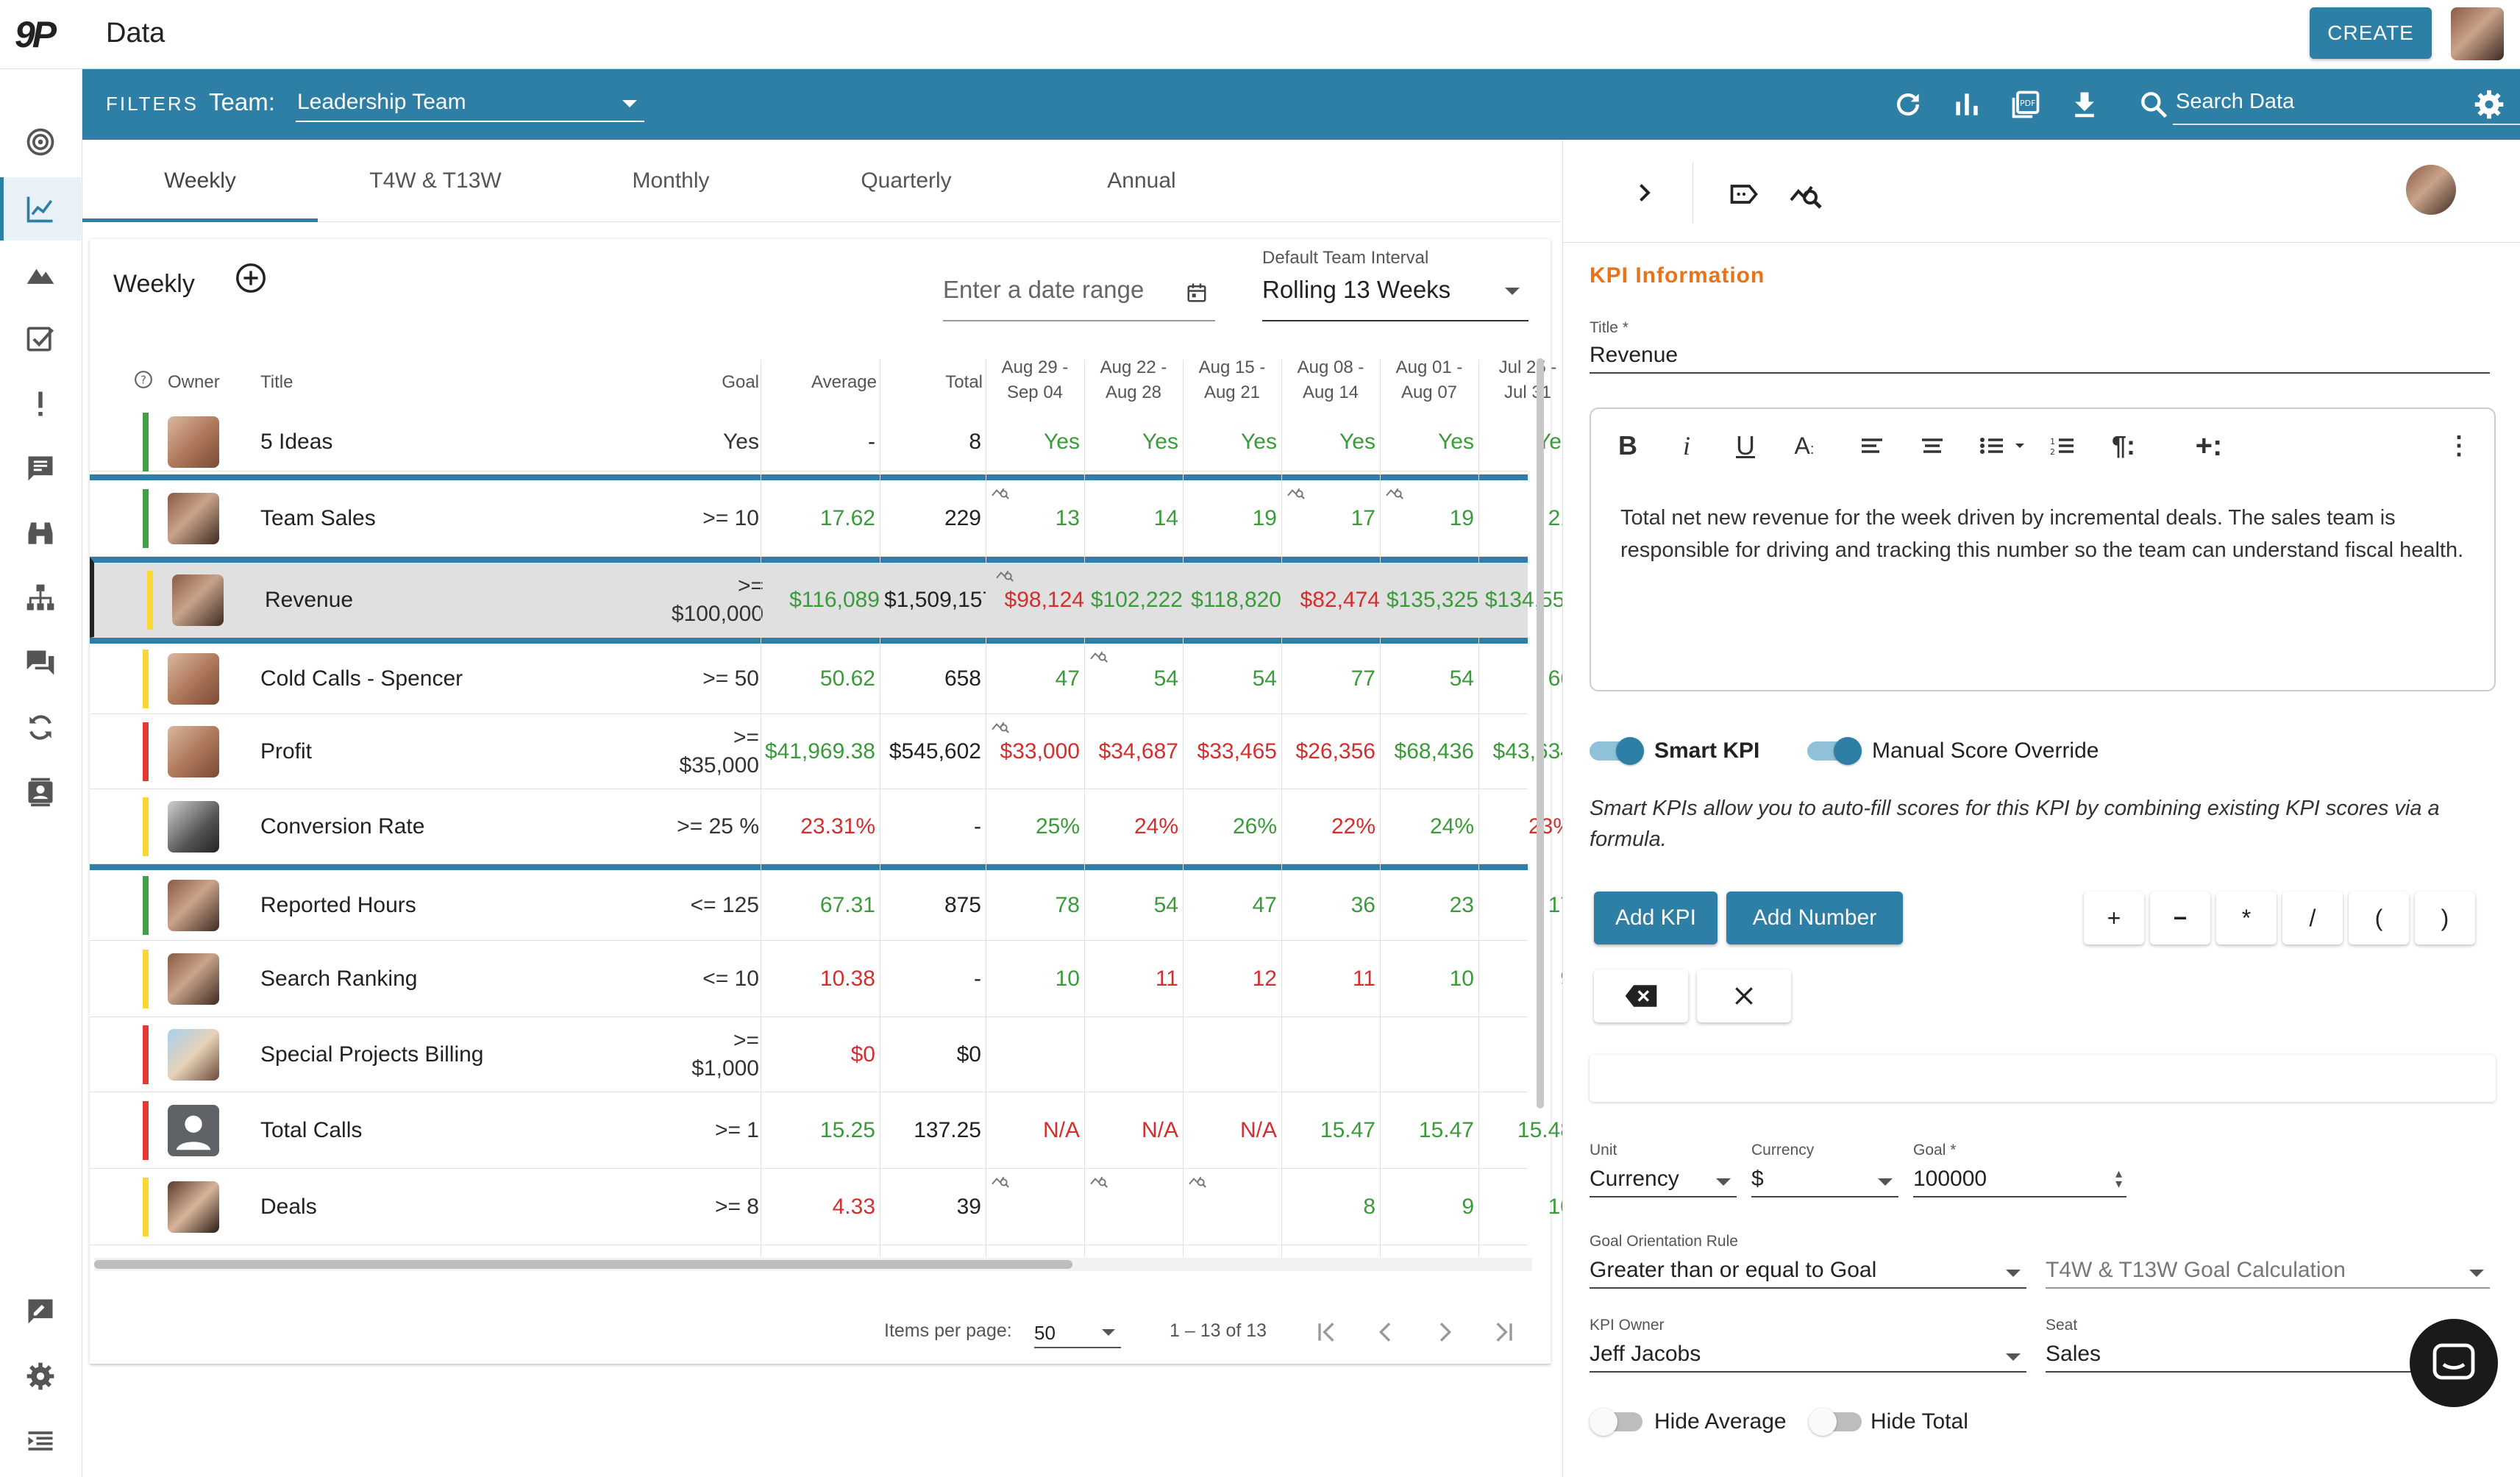 This screenshot has width=2520, height=1477. Describe the element at coordinates (1058, 826) in the screenshot. I see `week-score: 25%` at that location.